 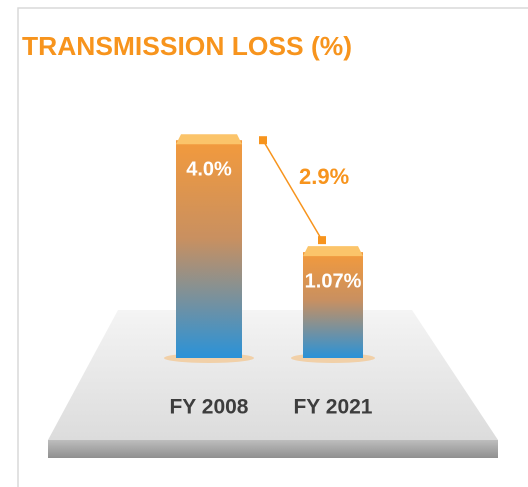 I want to click on x-tick-label: FY 2021, so click(x=332, y=407).